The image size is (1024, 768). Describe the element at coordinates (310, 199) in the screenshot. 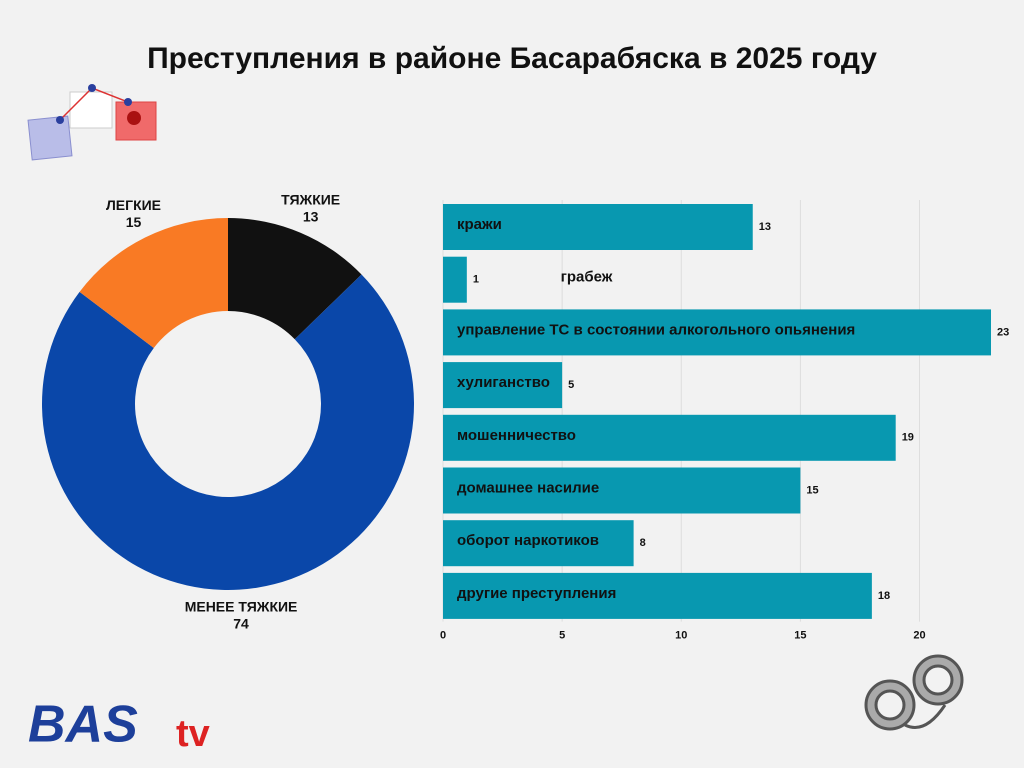

I see `slice-label: ТЯЖКИЕ` at that location.